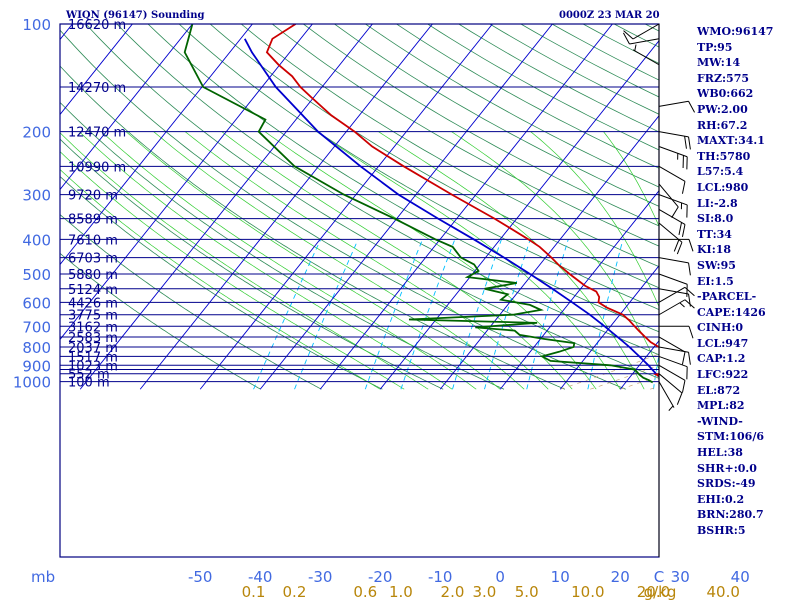  I want to click on pressure-tick-label: 1000, so click(32, 383).